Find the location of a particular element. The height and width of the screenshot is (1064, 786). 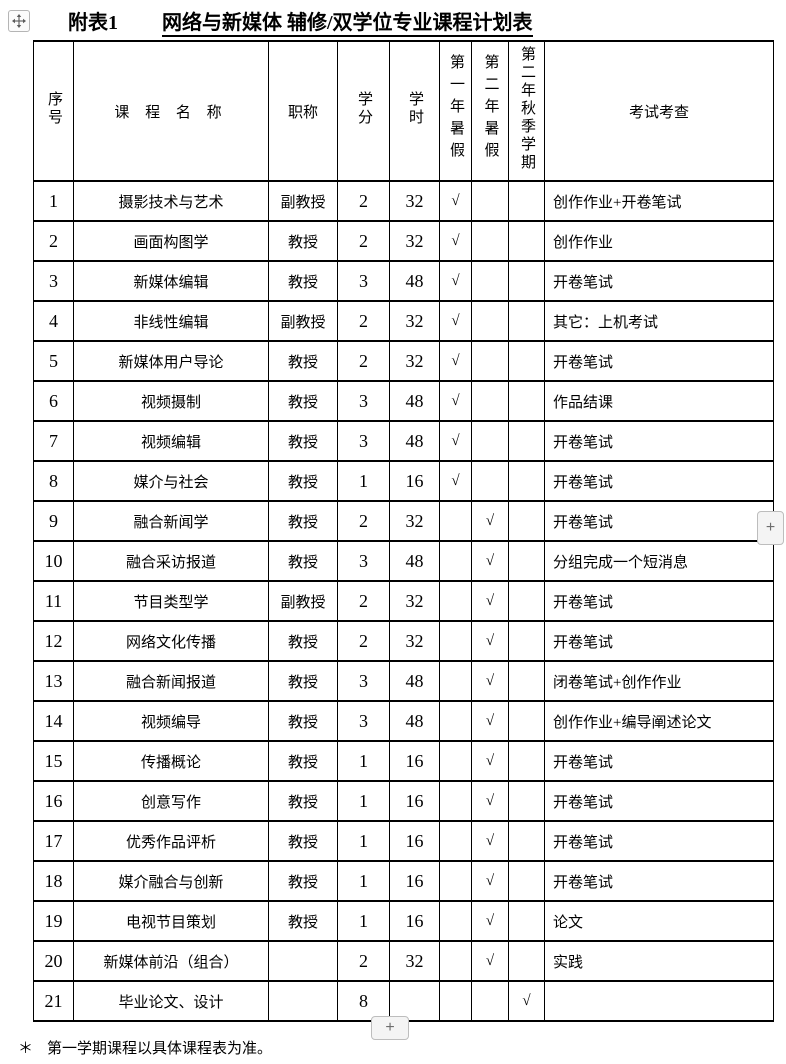

add-column-button: + is located at coordinates (770, 528).